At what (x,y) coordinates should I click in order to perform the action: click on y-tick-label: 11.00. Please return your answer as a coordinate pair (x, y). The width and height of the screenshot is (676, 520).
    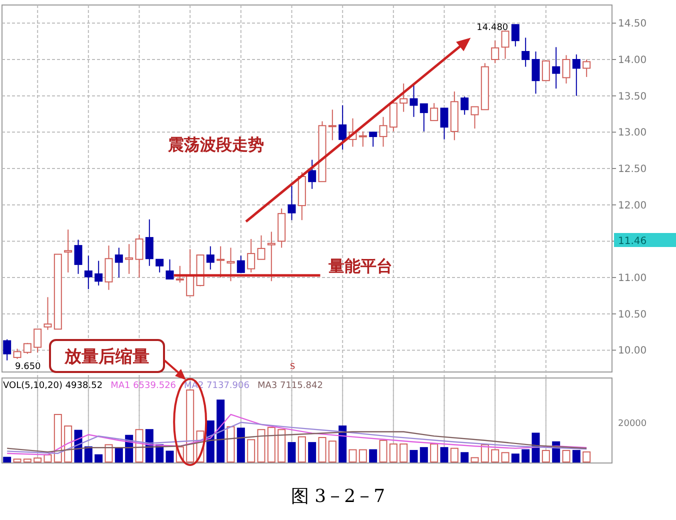
    Looking at the image, I should click on (632, 278).